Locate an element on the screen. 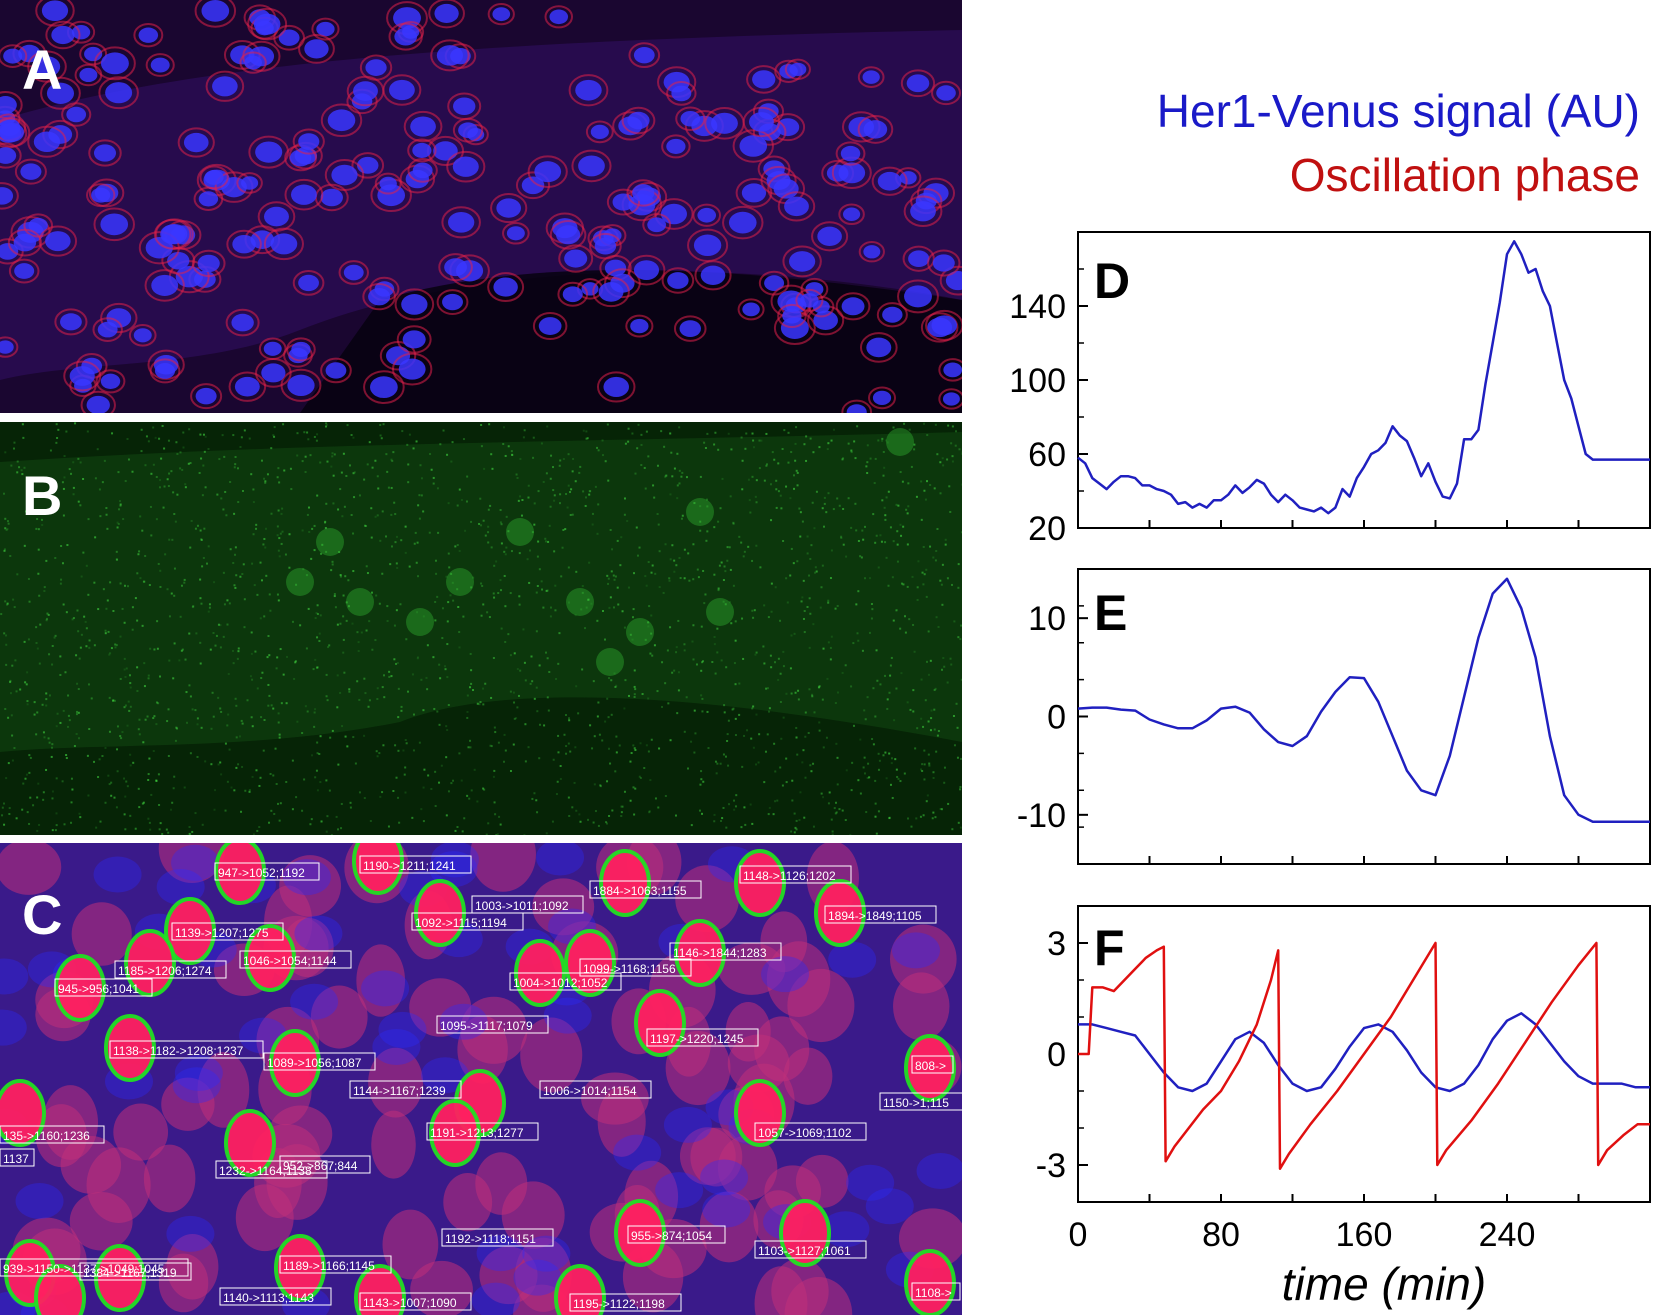  panel-label-a: A is located at coordinates (42, 69).